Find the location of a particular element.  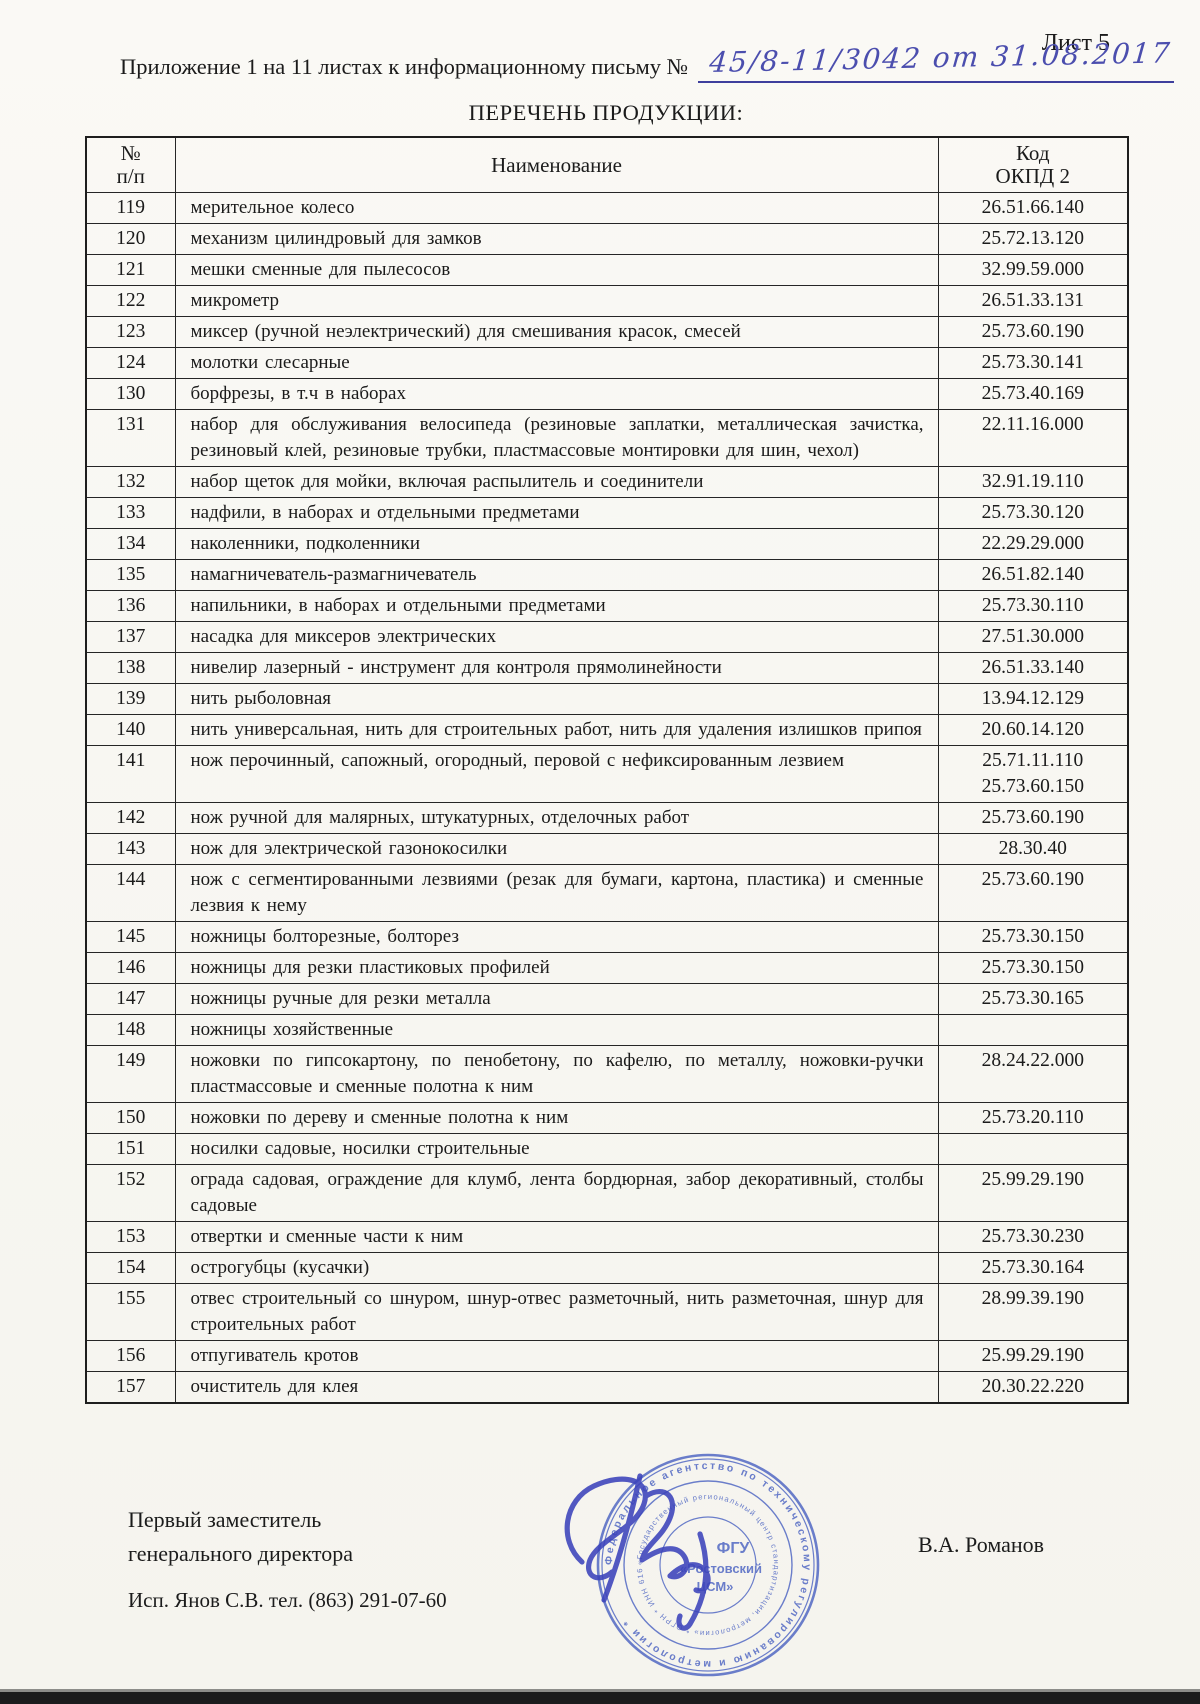

product-name-cell: наколенники, подколенники is located at coordinates (556, 544).